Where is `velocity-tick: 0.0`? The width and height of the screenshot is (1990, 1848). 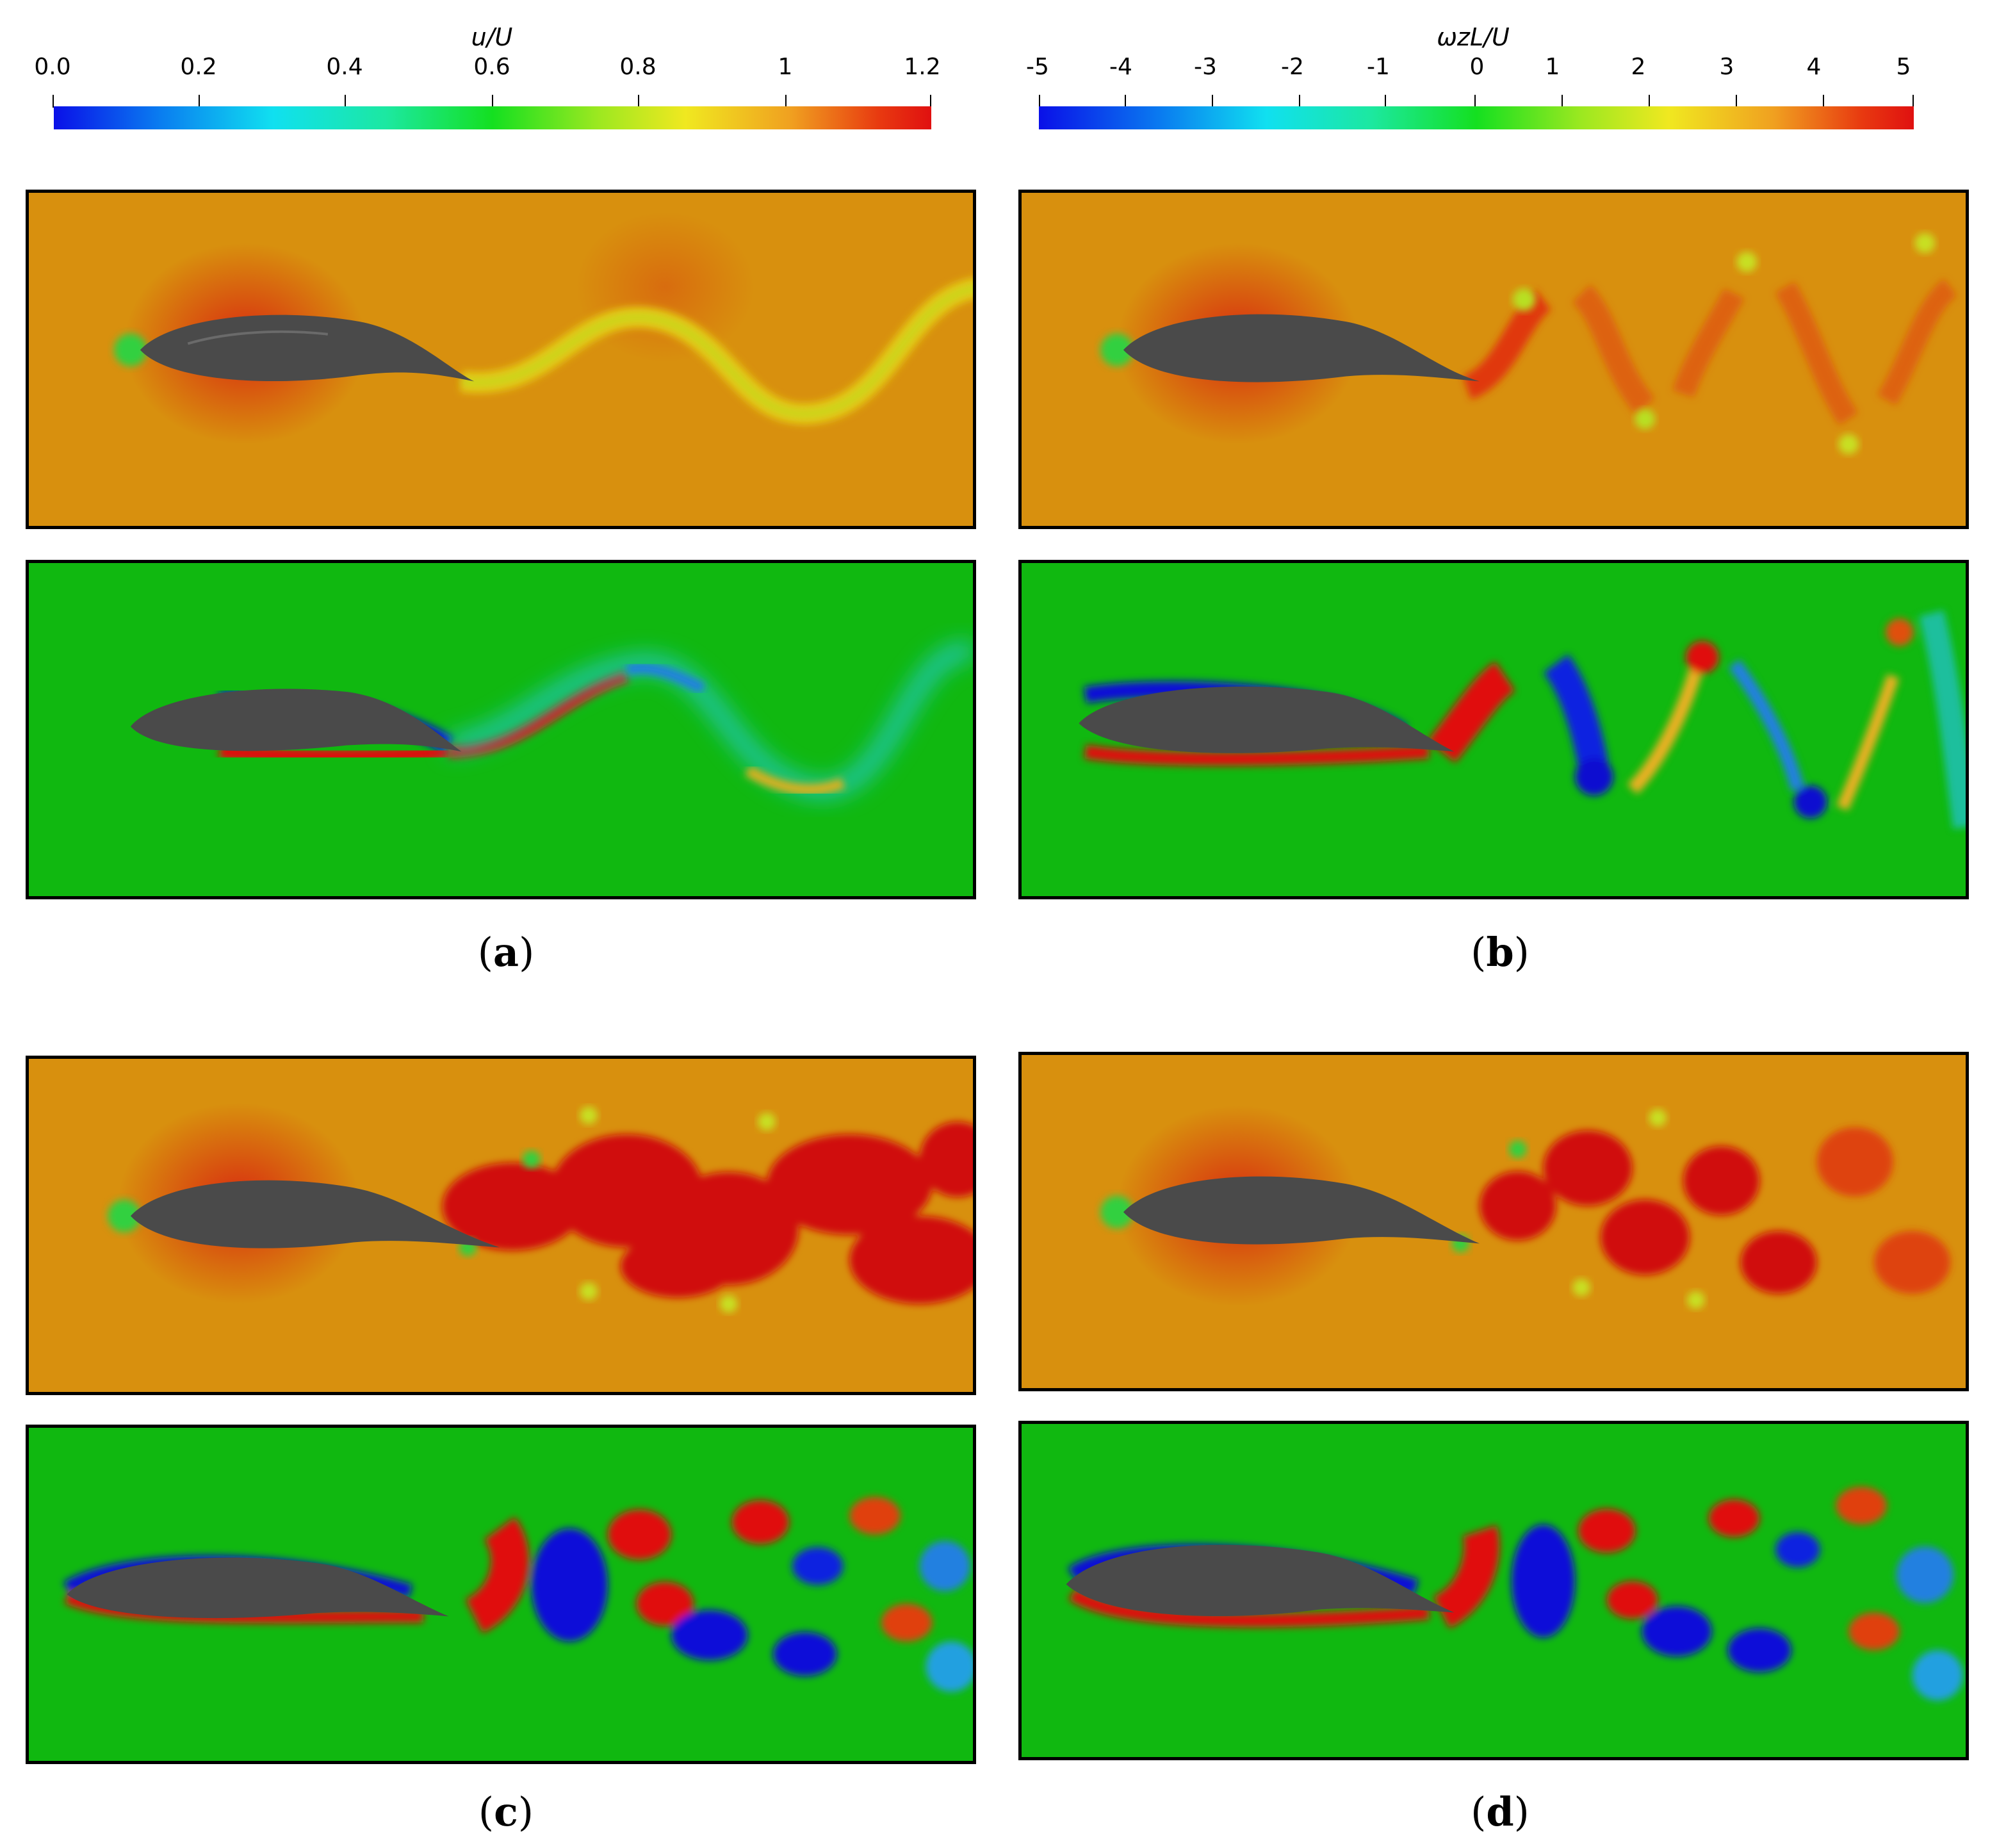
velocity-tick: 0.0 is located at coordinates (52, 67).